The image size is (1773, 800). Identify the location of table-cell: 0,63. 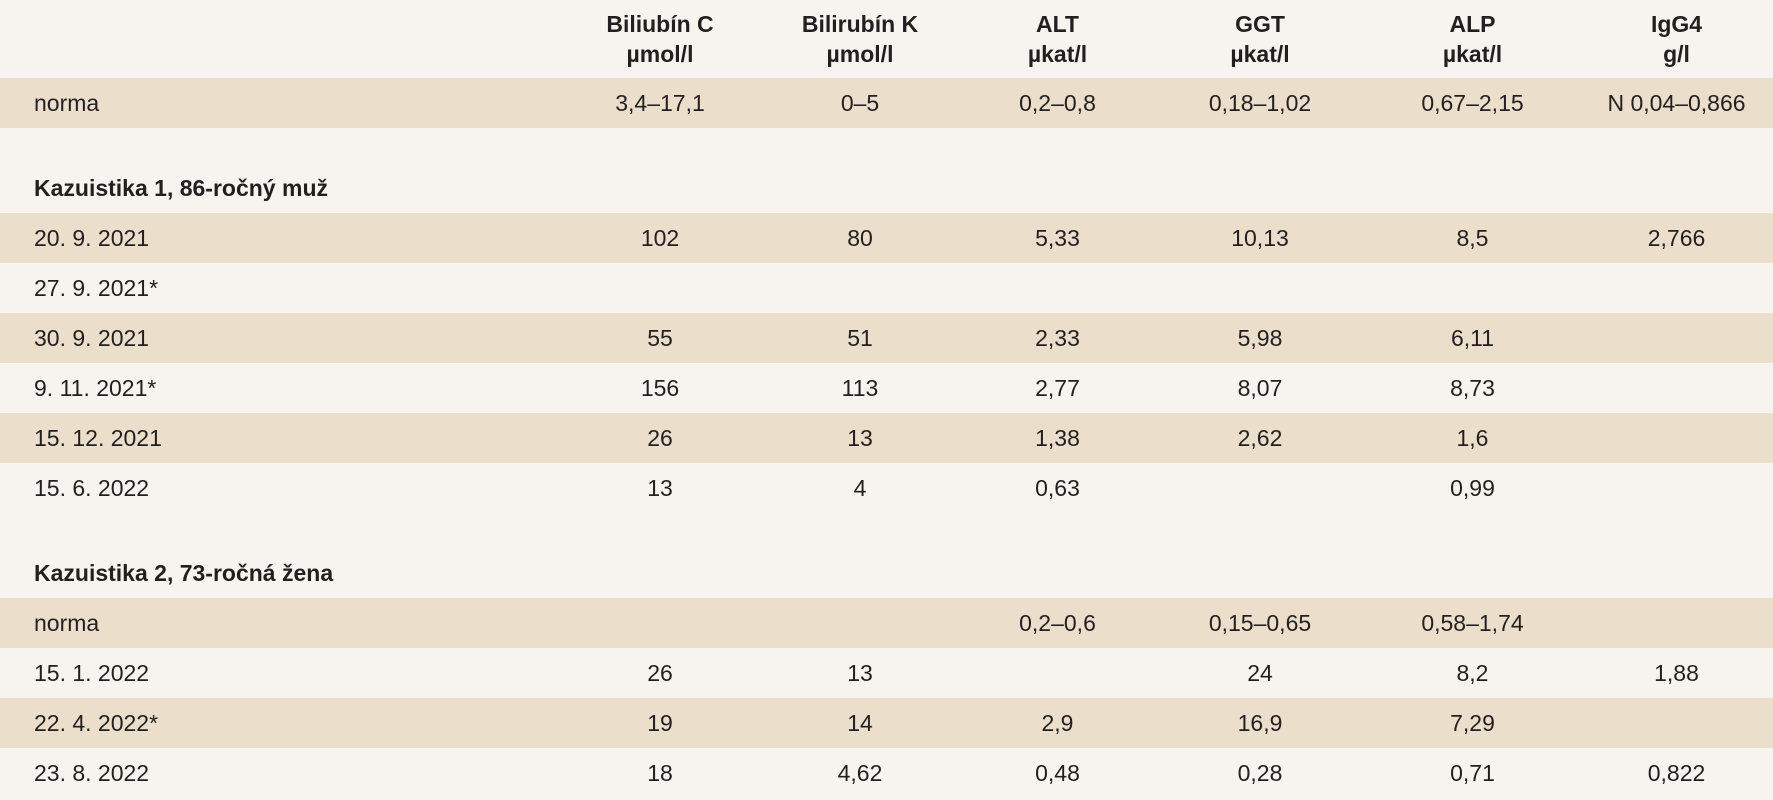
(1057, 487).